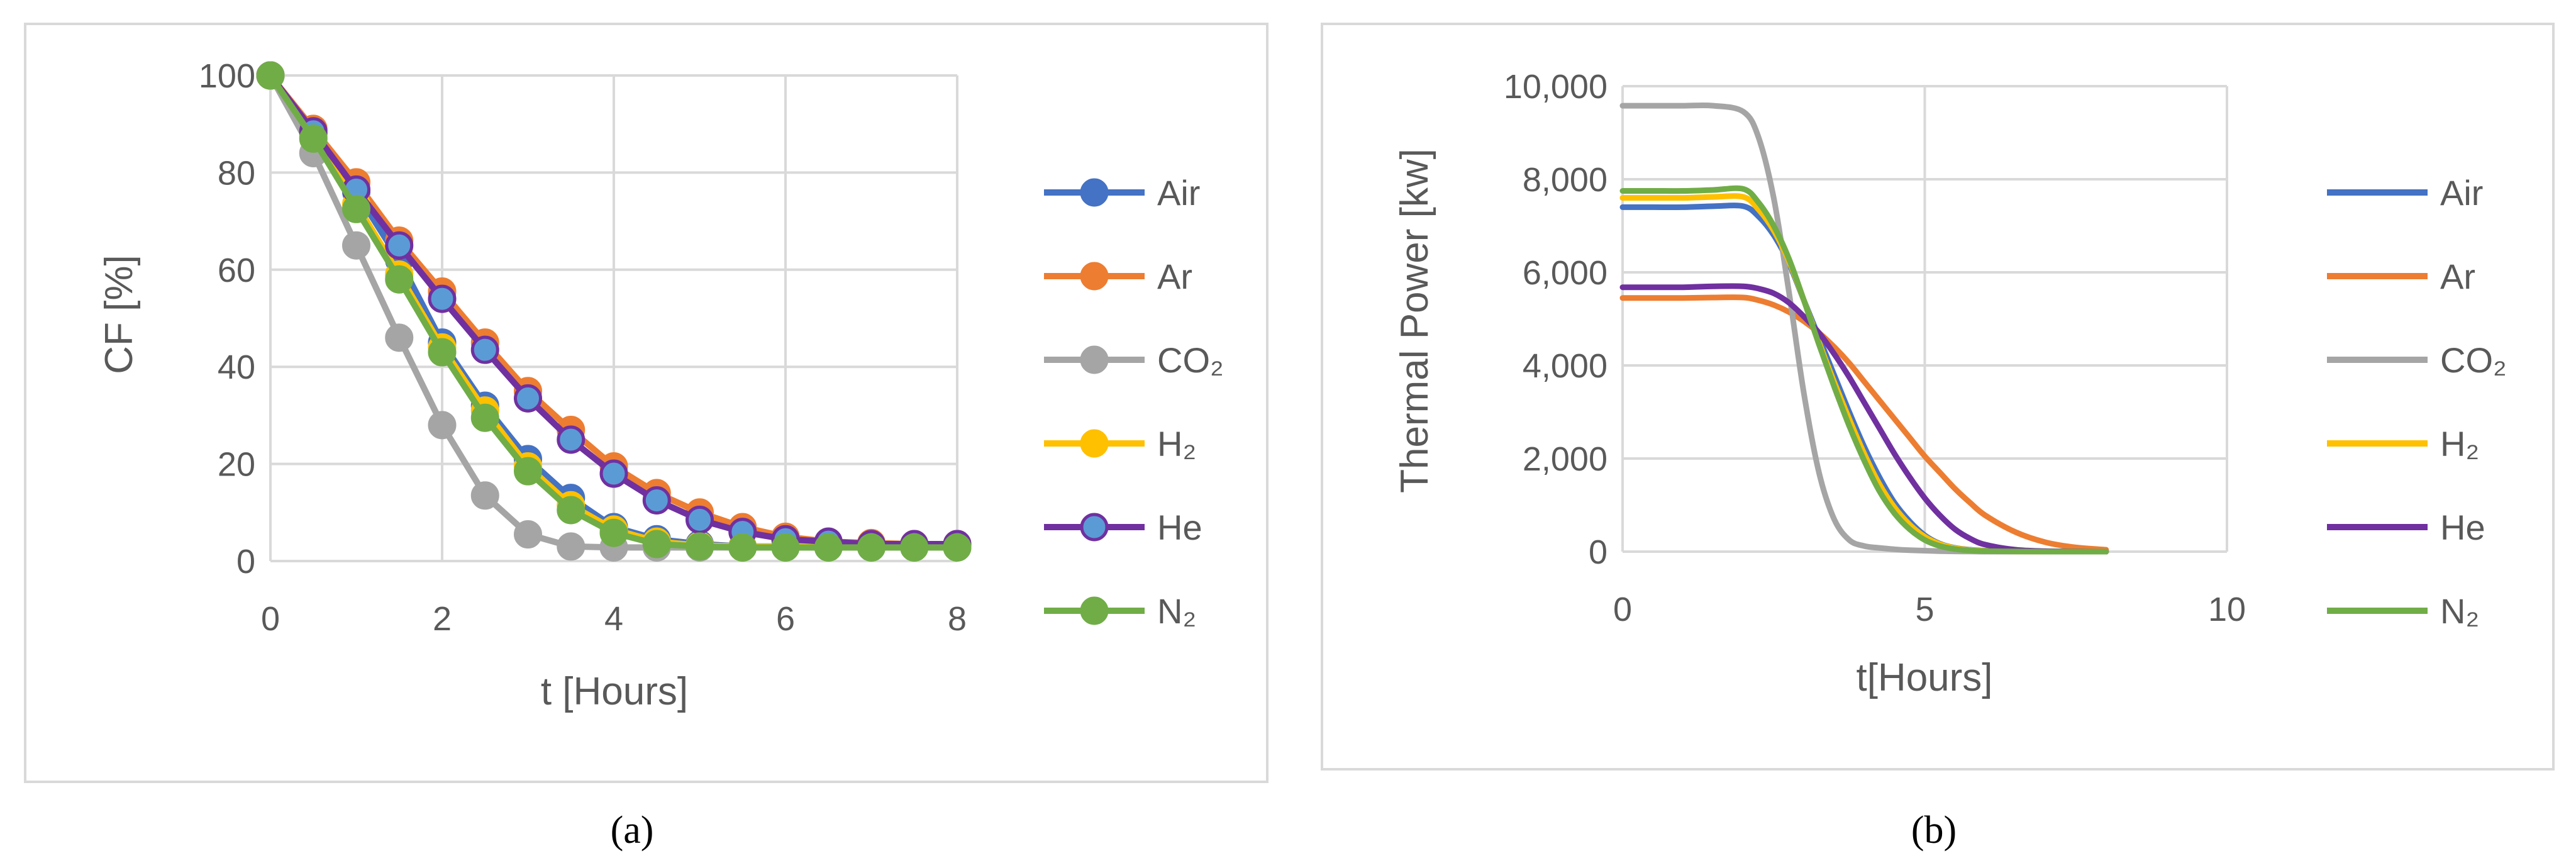  I want to click on chart-a-legend-label-0: Air, so click(1178, 193).